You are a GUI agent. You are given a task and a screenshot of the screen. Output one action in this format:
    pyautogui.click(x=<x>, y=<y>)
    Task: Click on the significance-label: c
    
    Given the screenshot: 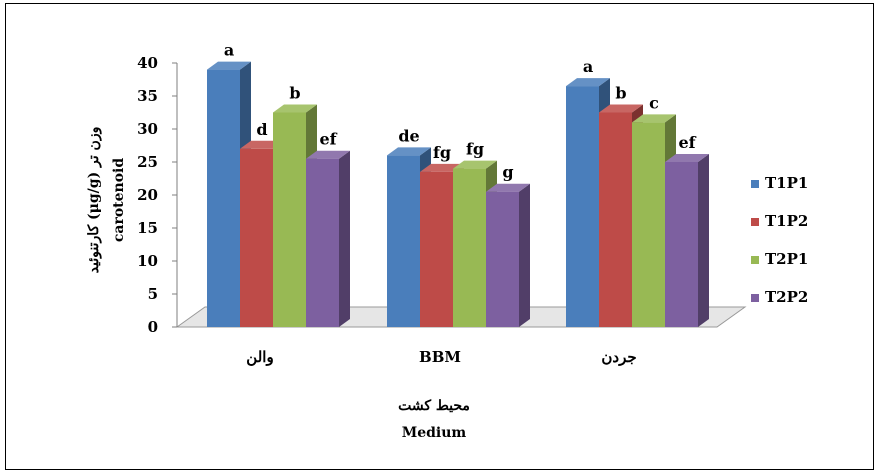 What is the action you would take?
    pyautogui.click(x=654, y=102)
    